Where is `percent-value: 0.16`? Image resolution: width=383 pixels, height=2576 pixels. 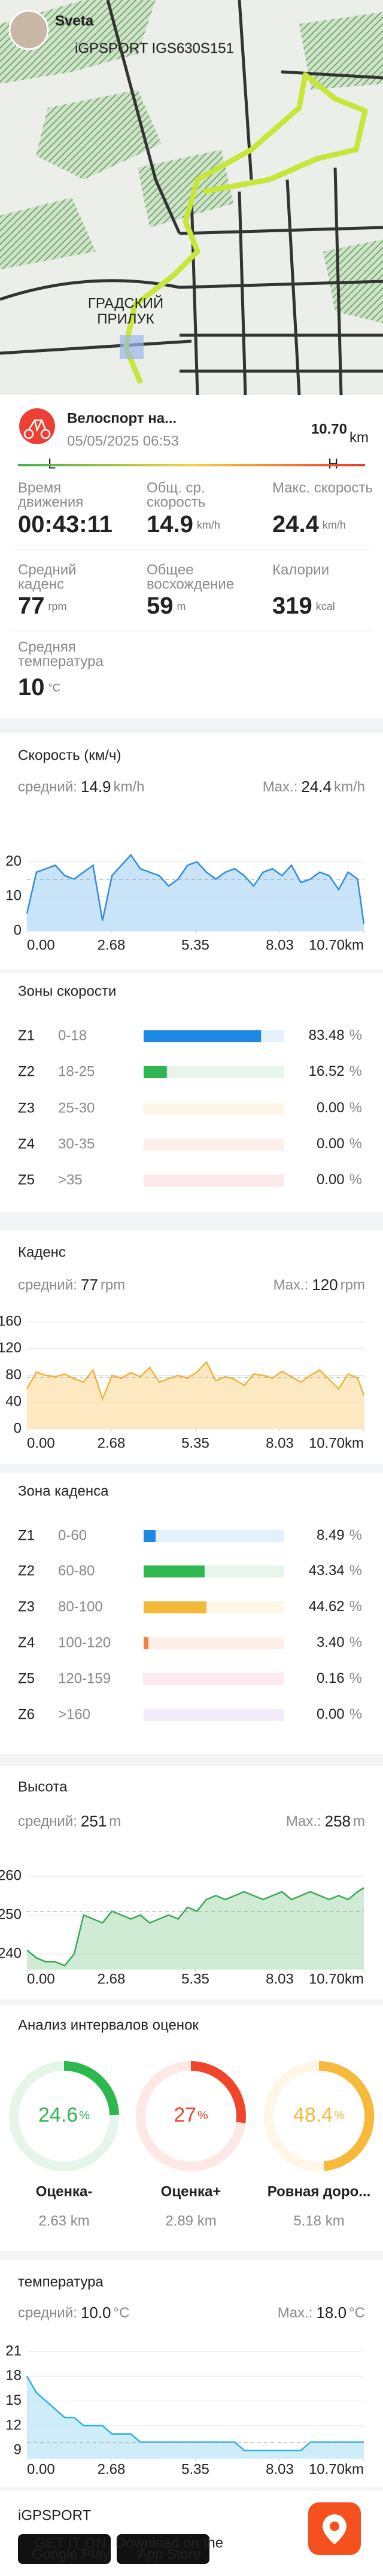
percent-value: 0.16 is located at coordinates (331, 1678).